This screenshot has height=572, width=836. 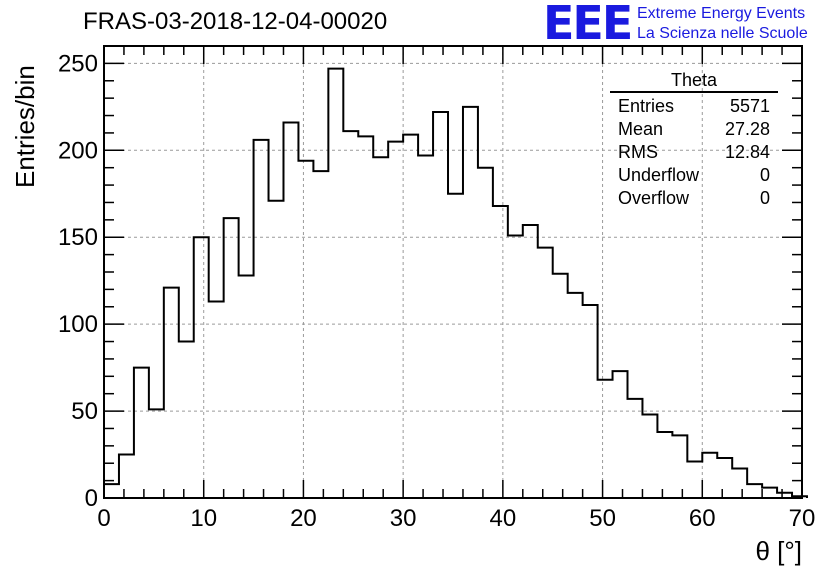 I want to click on stats-label: Underflow, so click(x=659, y=175).